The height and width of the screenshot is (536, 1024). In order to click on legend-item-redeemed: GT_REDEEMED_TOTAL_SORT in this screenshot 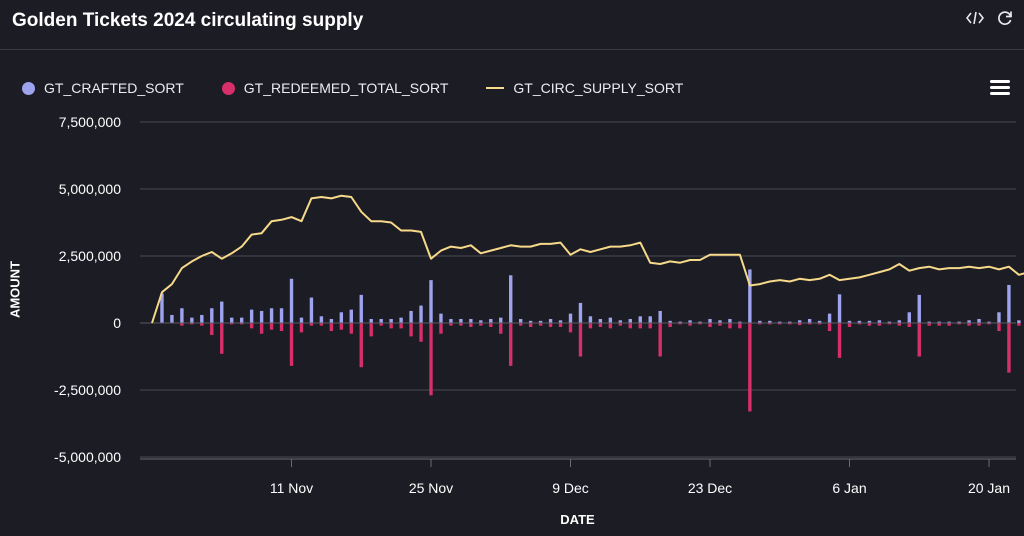, I will do `click(335, 88)`.